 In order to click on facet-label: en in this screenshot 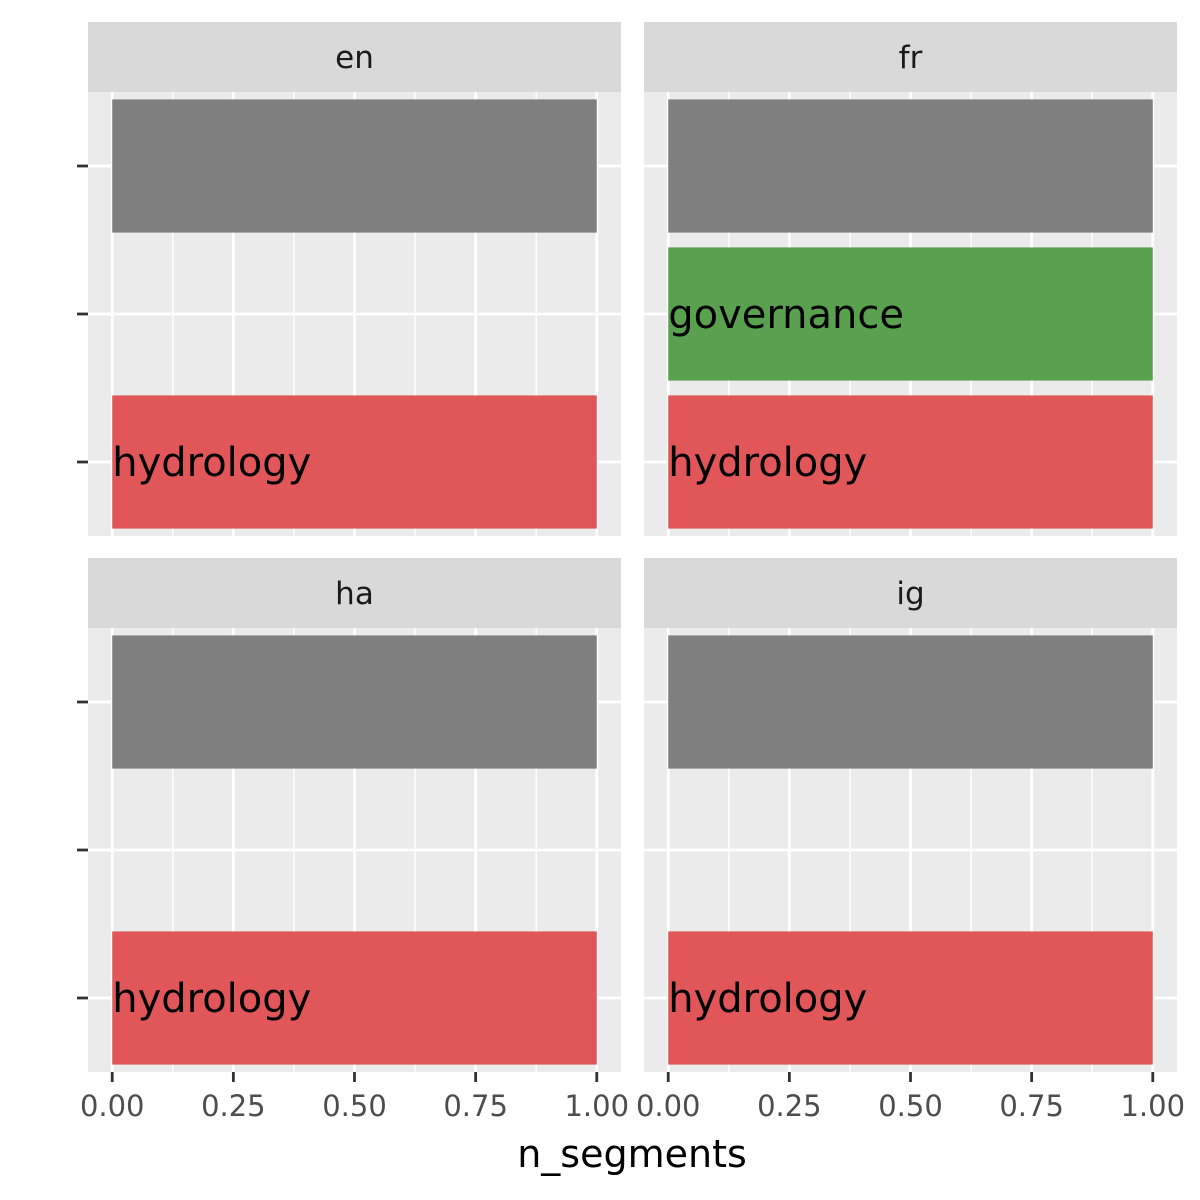, I will do `click(354, 58)`.